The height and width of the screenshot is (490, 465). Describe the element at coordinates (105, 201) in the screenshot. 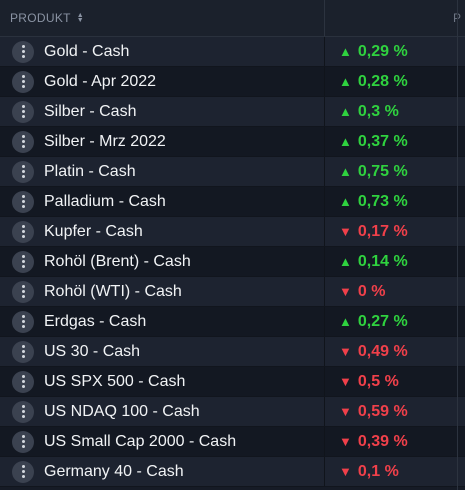

I see `product-name: Palladium - Cash` at that location.